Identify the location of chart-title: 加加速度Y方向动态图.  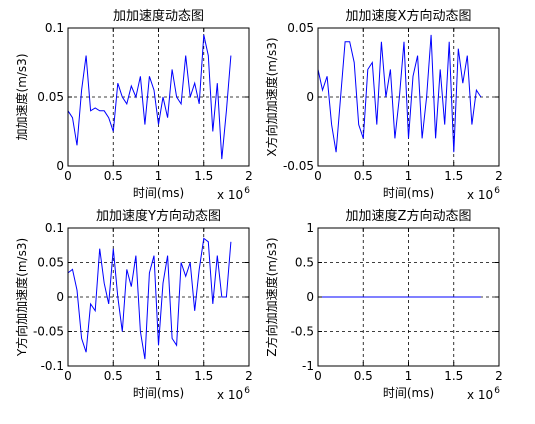
(158, 216).